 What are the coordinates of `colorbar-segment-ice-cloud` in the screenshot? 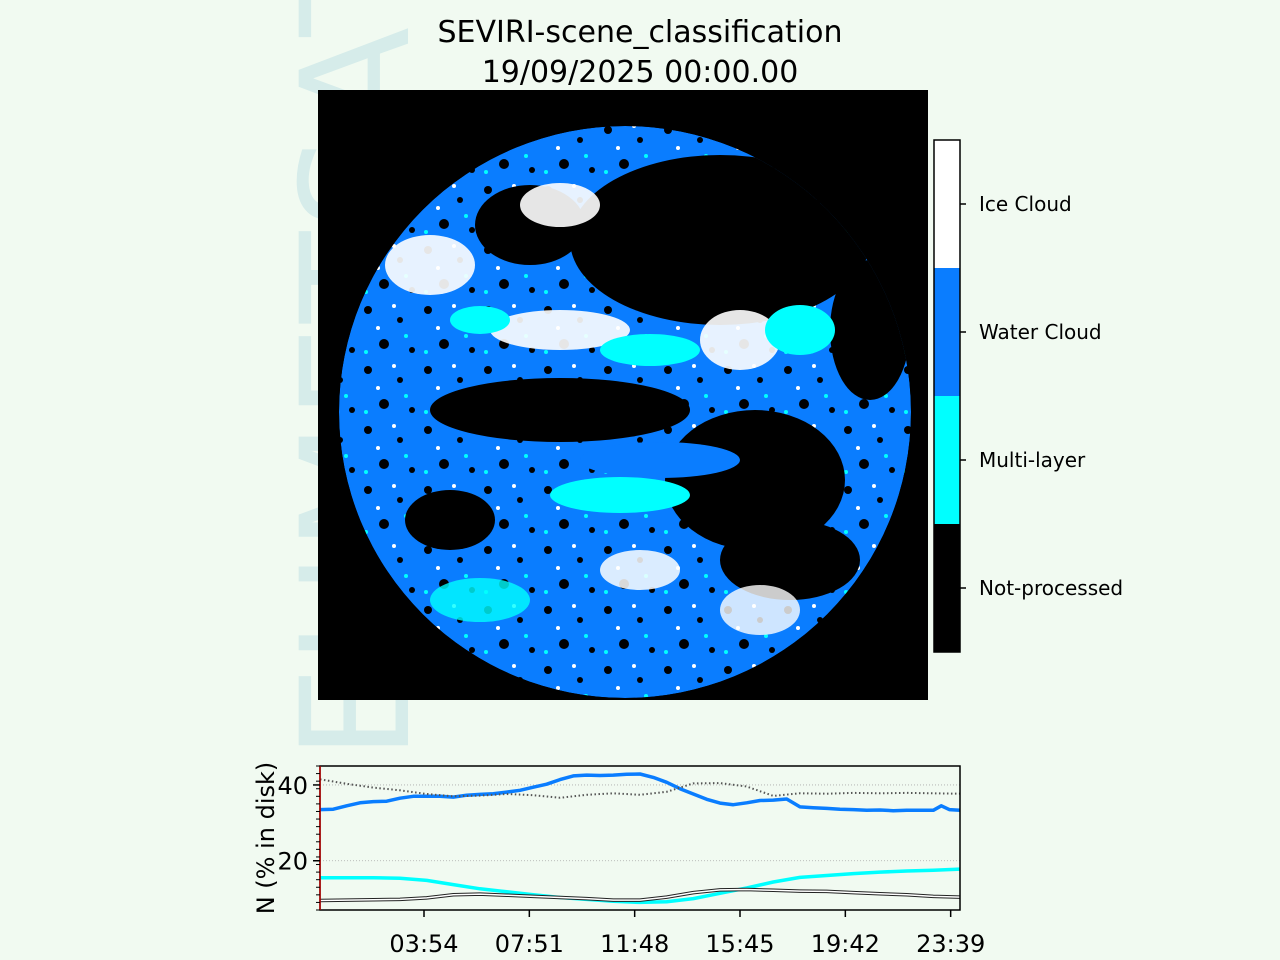 It's located at (947, 204).